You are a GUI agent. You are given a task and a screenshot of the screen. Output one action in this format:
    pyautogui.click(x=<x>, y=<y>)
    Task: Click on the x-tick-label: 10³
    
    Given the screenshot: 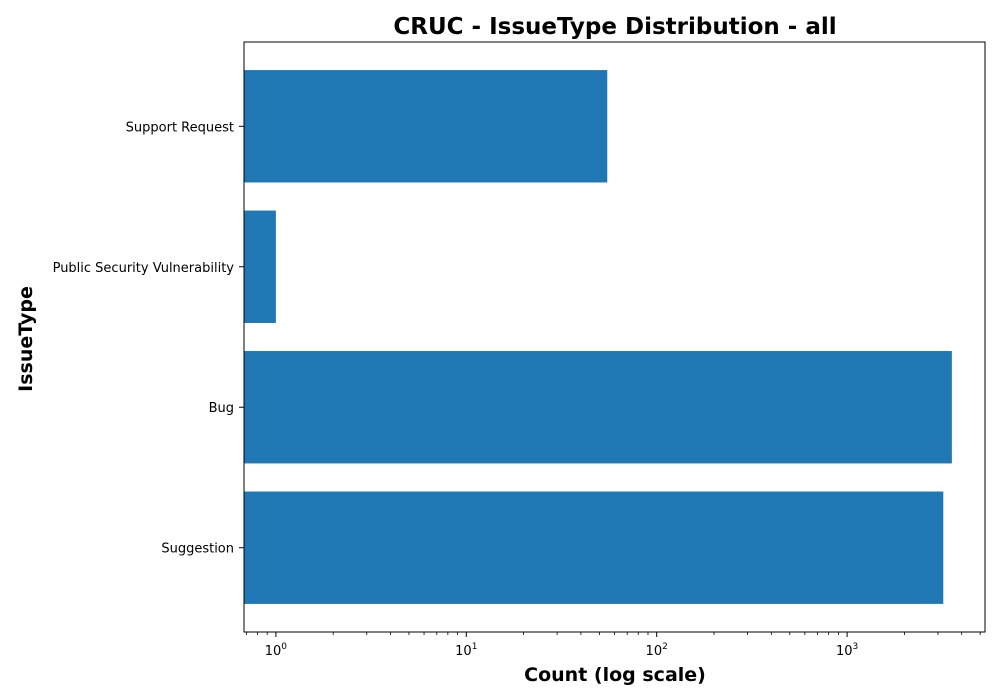 What is the action you would take?
    pyautogui.click(x=847, y=650)
    